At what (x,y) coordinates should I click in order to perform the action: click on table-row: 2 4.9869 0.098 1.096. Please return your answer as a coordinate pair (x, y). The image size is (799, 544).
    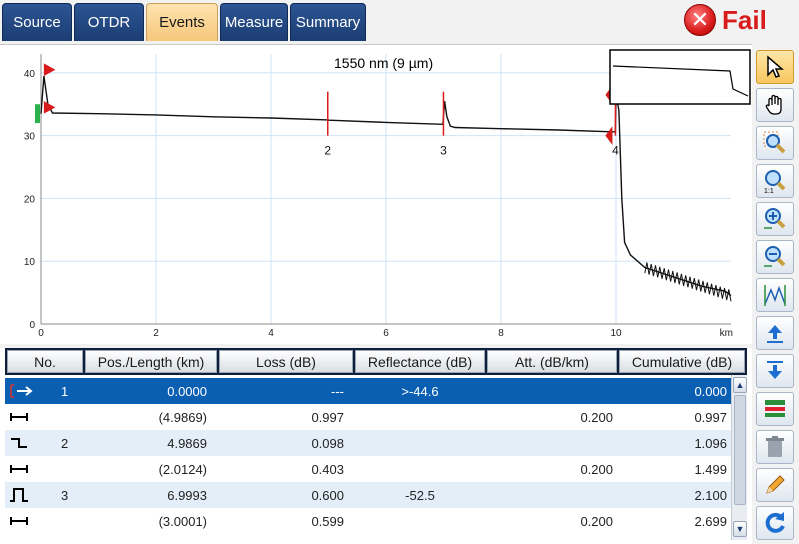
    Looking at the image, I should click on (368, 443).